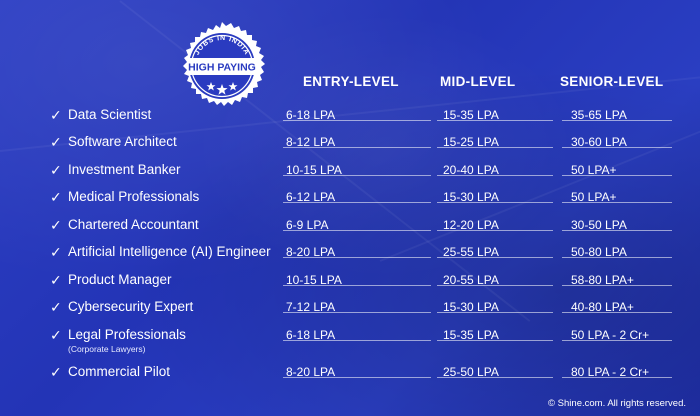 The width and height of the screenshot is (700, 416). What do you see at coordinates (122, 141) in the screenshot?
I see `role-name: Software Architect` at bounding box center [122, 141].